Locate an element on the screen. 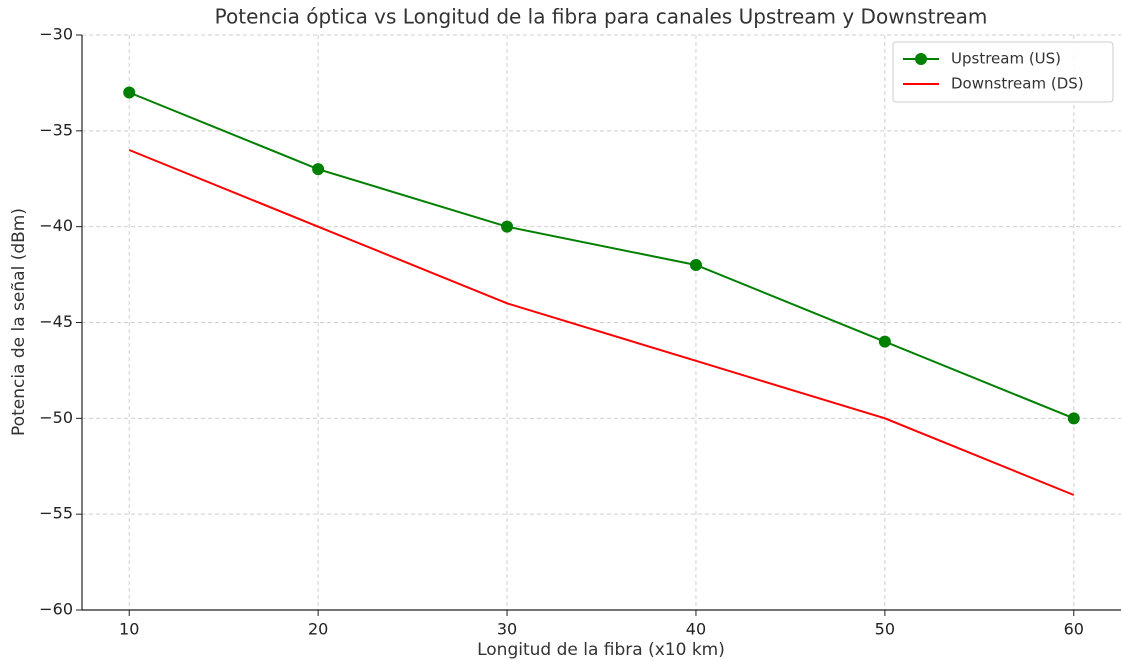  y-tick-label: −60 is located at coordinates (56, 609).